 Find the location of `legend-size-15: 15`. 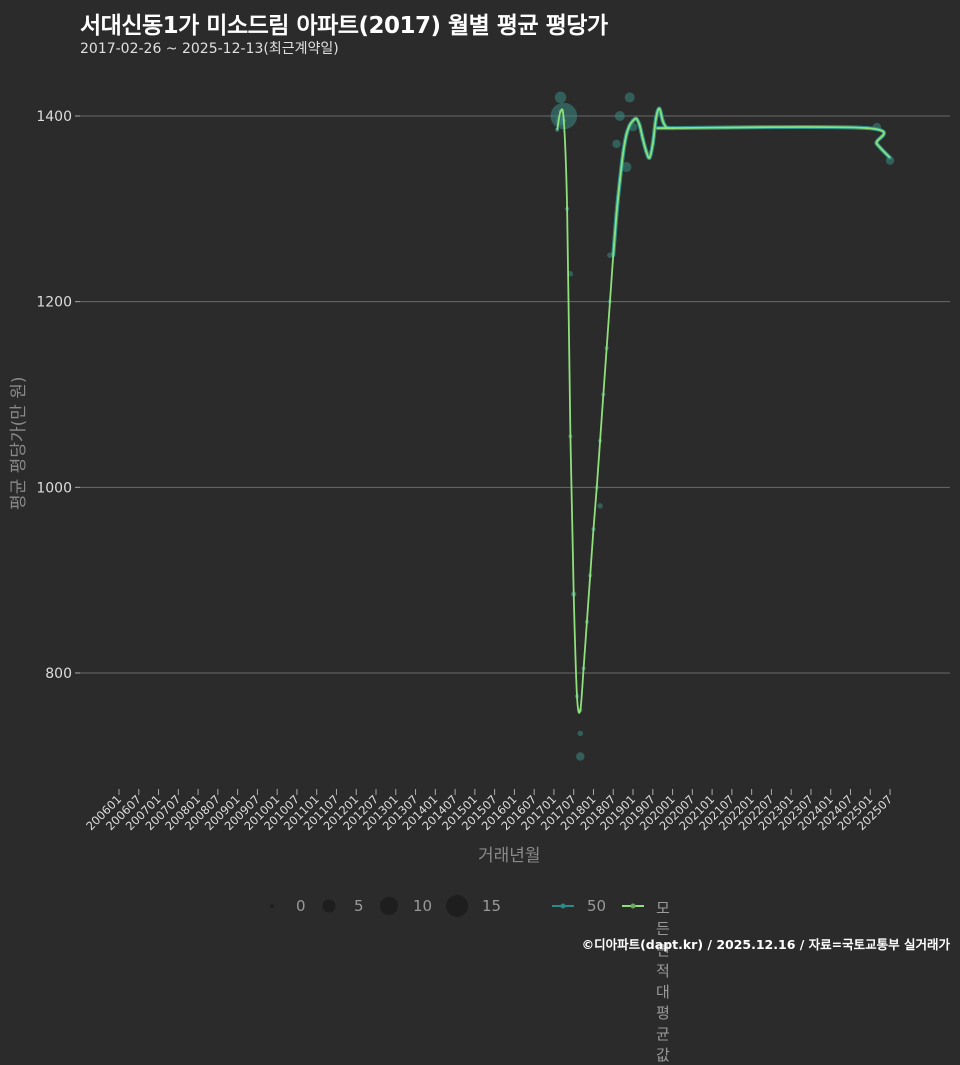

legend-size-15: 15 is located at coordinates (492, 906).